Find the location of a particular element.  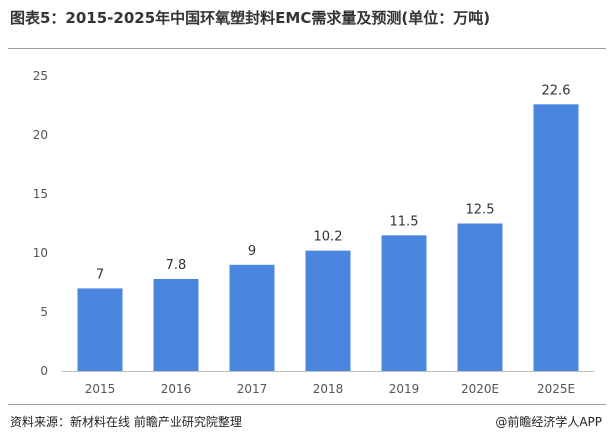

bar-value-label: 22.6 is located at coordinates (556, 90).